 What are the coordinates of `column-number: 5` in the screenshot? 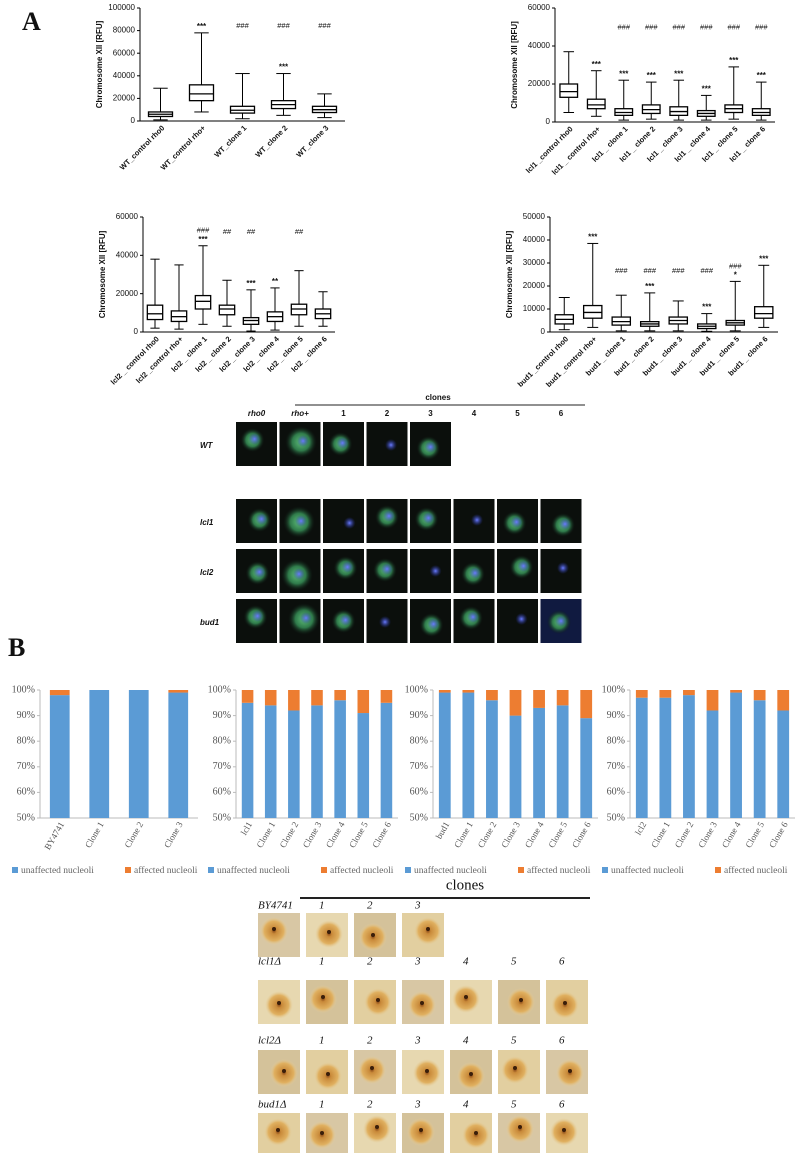 It's located at (514, 1041).